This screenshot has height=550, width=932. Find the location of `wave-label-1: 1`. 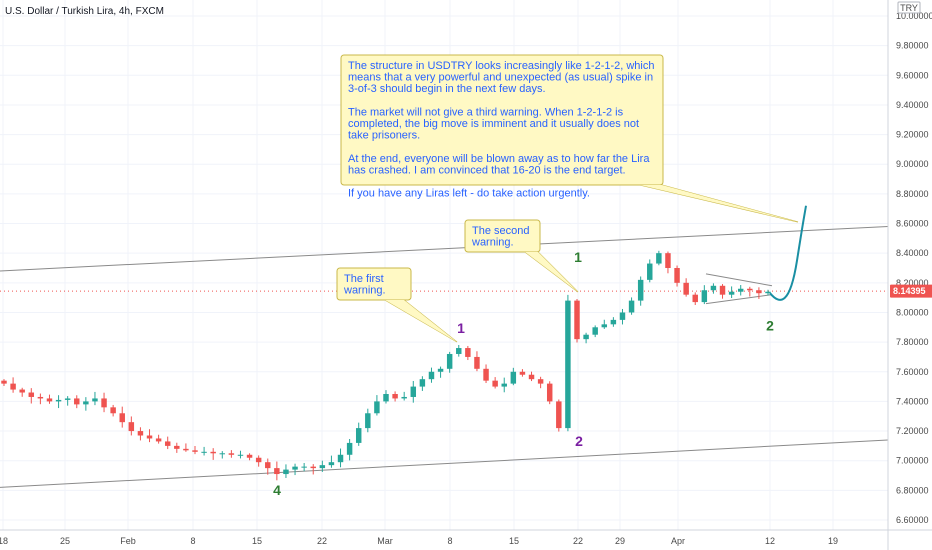

wave-label-1: 1 is located at coordinates (578, 257).